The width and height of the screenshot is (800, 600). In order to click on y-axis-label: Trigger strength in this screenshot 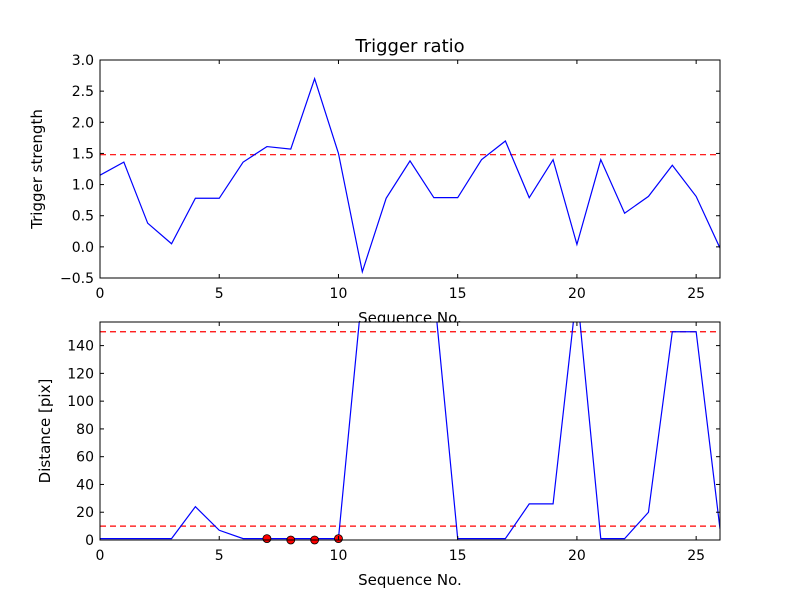, I will do `click(37, 169)`.